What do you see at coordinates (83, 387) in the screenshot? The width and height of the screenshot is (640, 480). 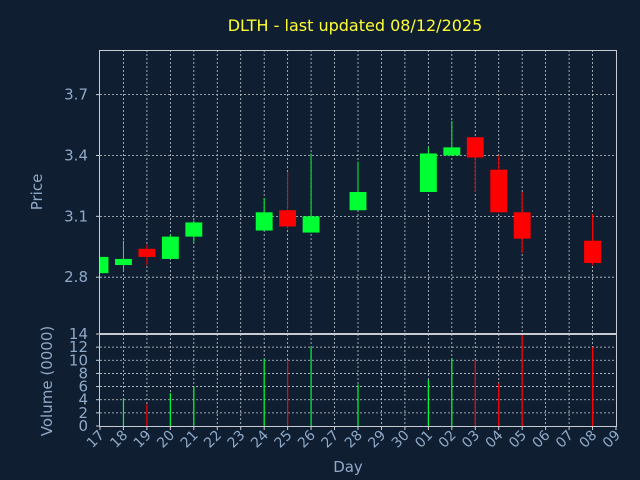 I see `volume-tick-label: 6` at bounding box center [83, 387].